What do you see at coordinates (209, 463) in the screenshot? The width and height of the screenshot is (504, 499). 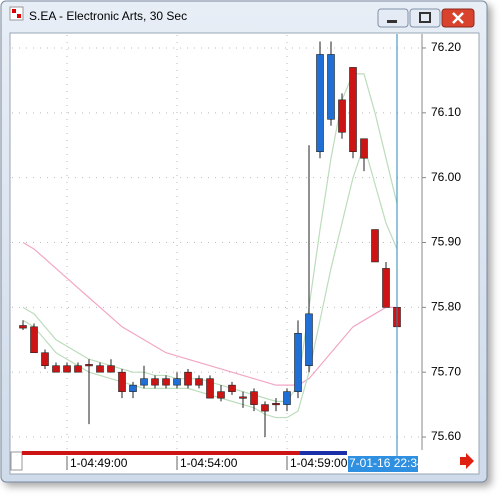 I see `x-tick-label: 1-04:54:00` at bounding box center [209, 463].